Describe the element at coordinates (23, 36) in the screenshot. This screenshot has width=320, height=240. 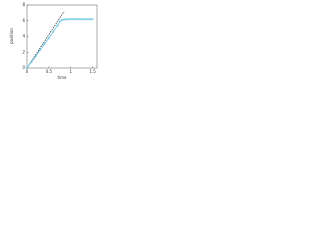
I see `y-tick-label: 4` at that location.